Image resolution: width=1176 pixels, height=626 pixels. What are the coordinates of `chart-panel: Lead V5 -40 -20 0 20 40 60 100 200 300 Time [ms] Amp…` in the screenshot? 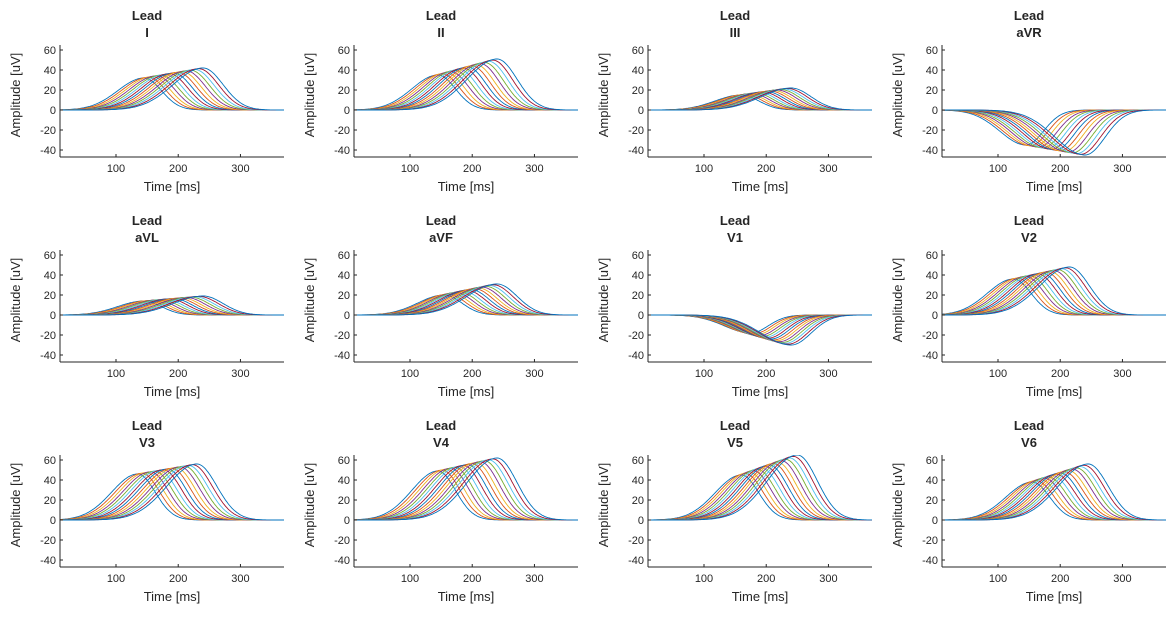 It's located at (735, 512).